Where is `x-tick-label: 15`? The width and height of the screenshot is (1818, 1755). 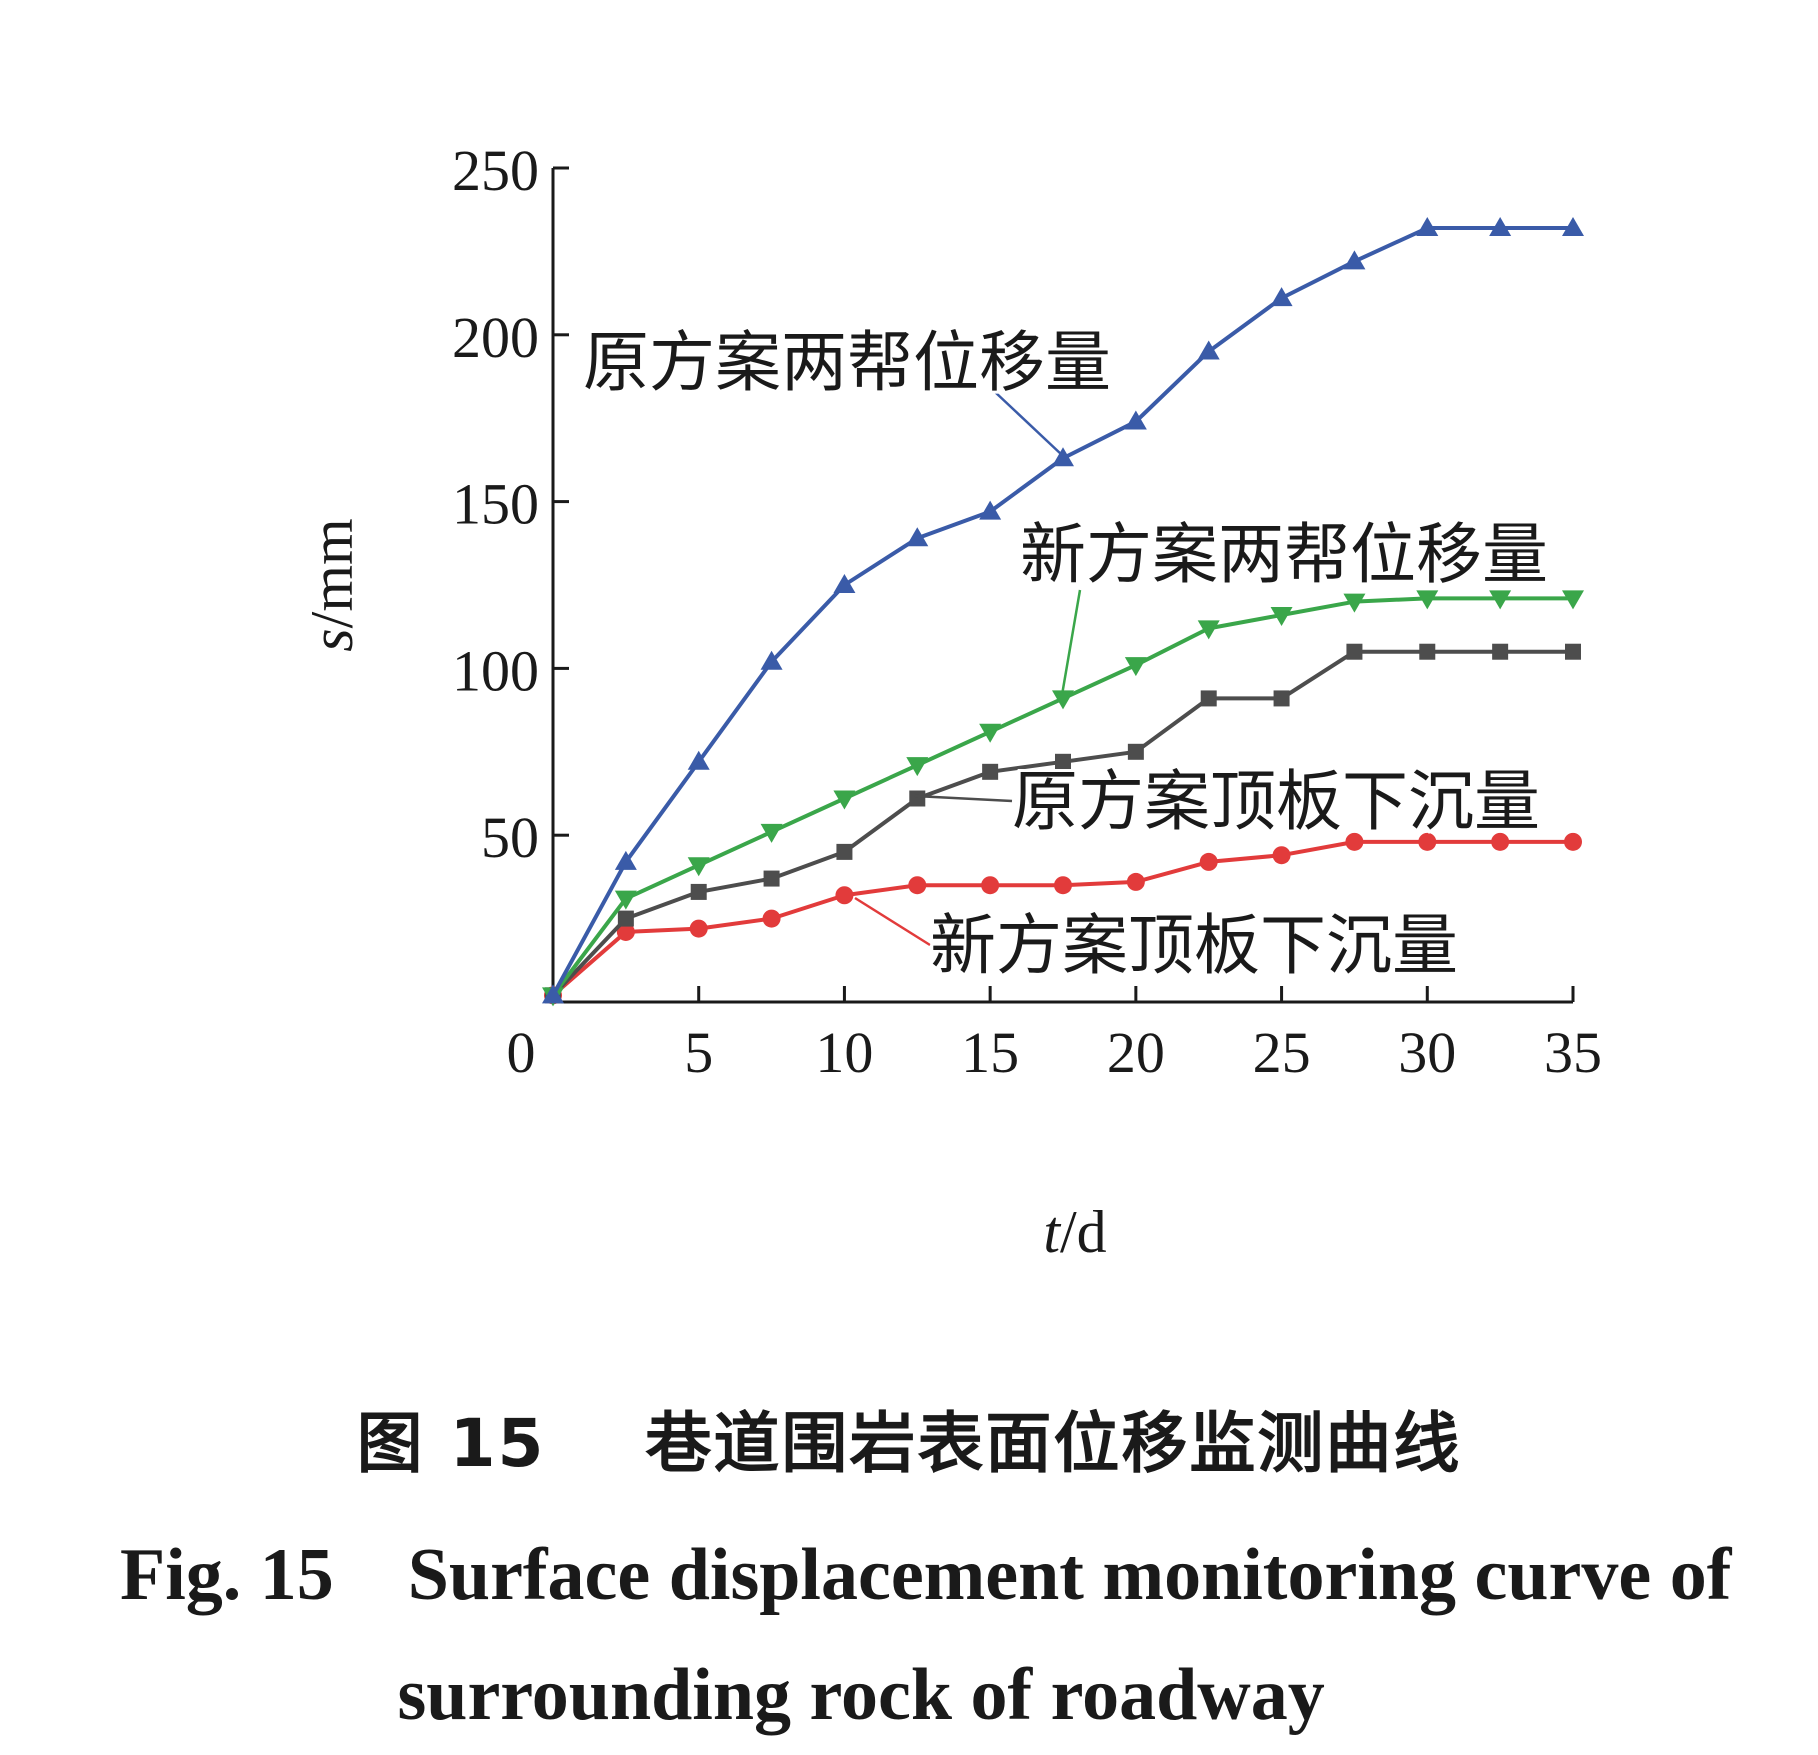 x-tick-label: 15 is located at coordinates (990, 1052).